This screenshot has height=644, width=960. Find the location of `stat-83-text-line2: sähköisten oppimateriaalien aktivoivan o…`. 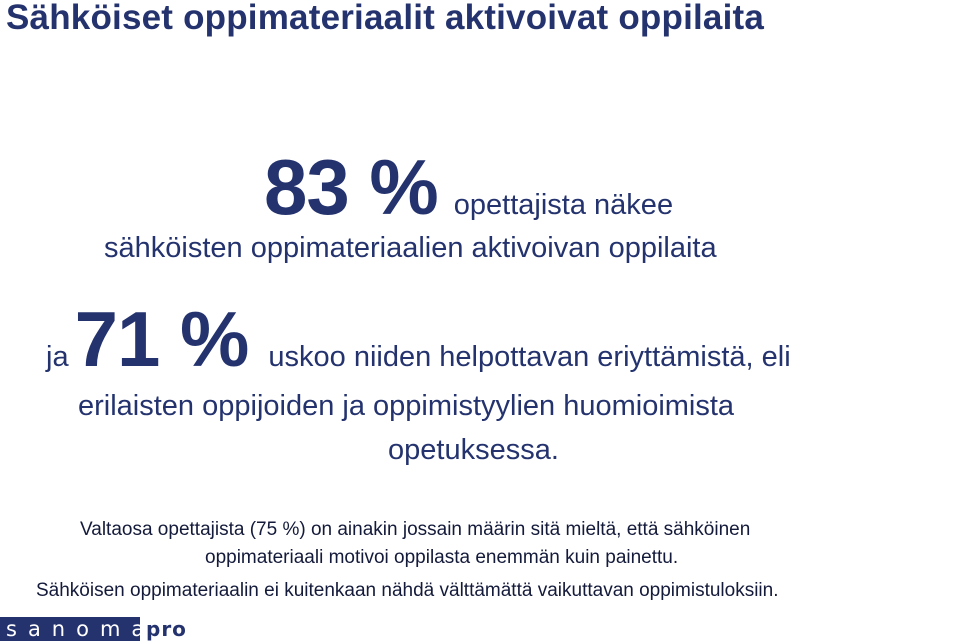

stat-83-text-line2: sähköisten oppimateriaalien aktivoivan o… is located at coordinates (410, 248).